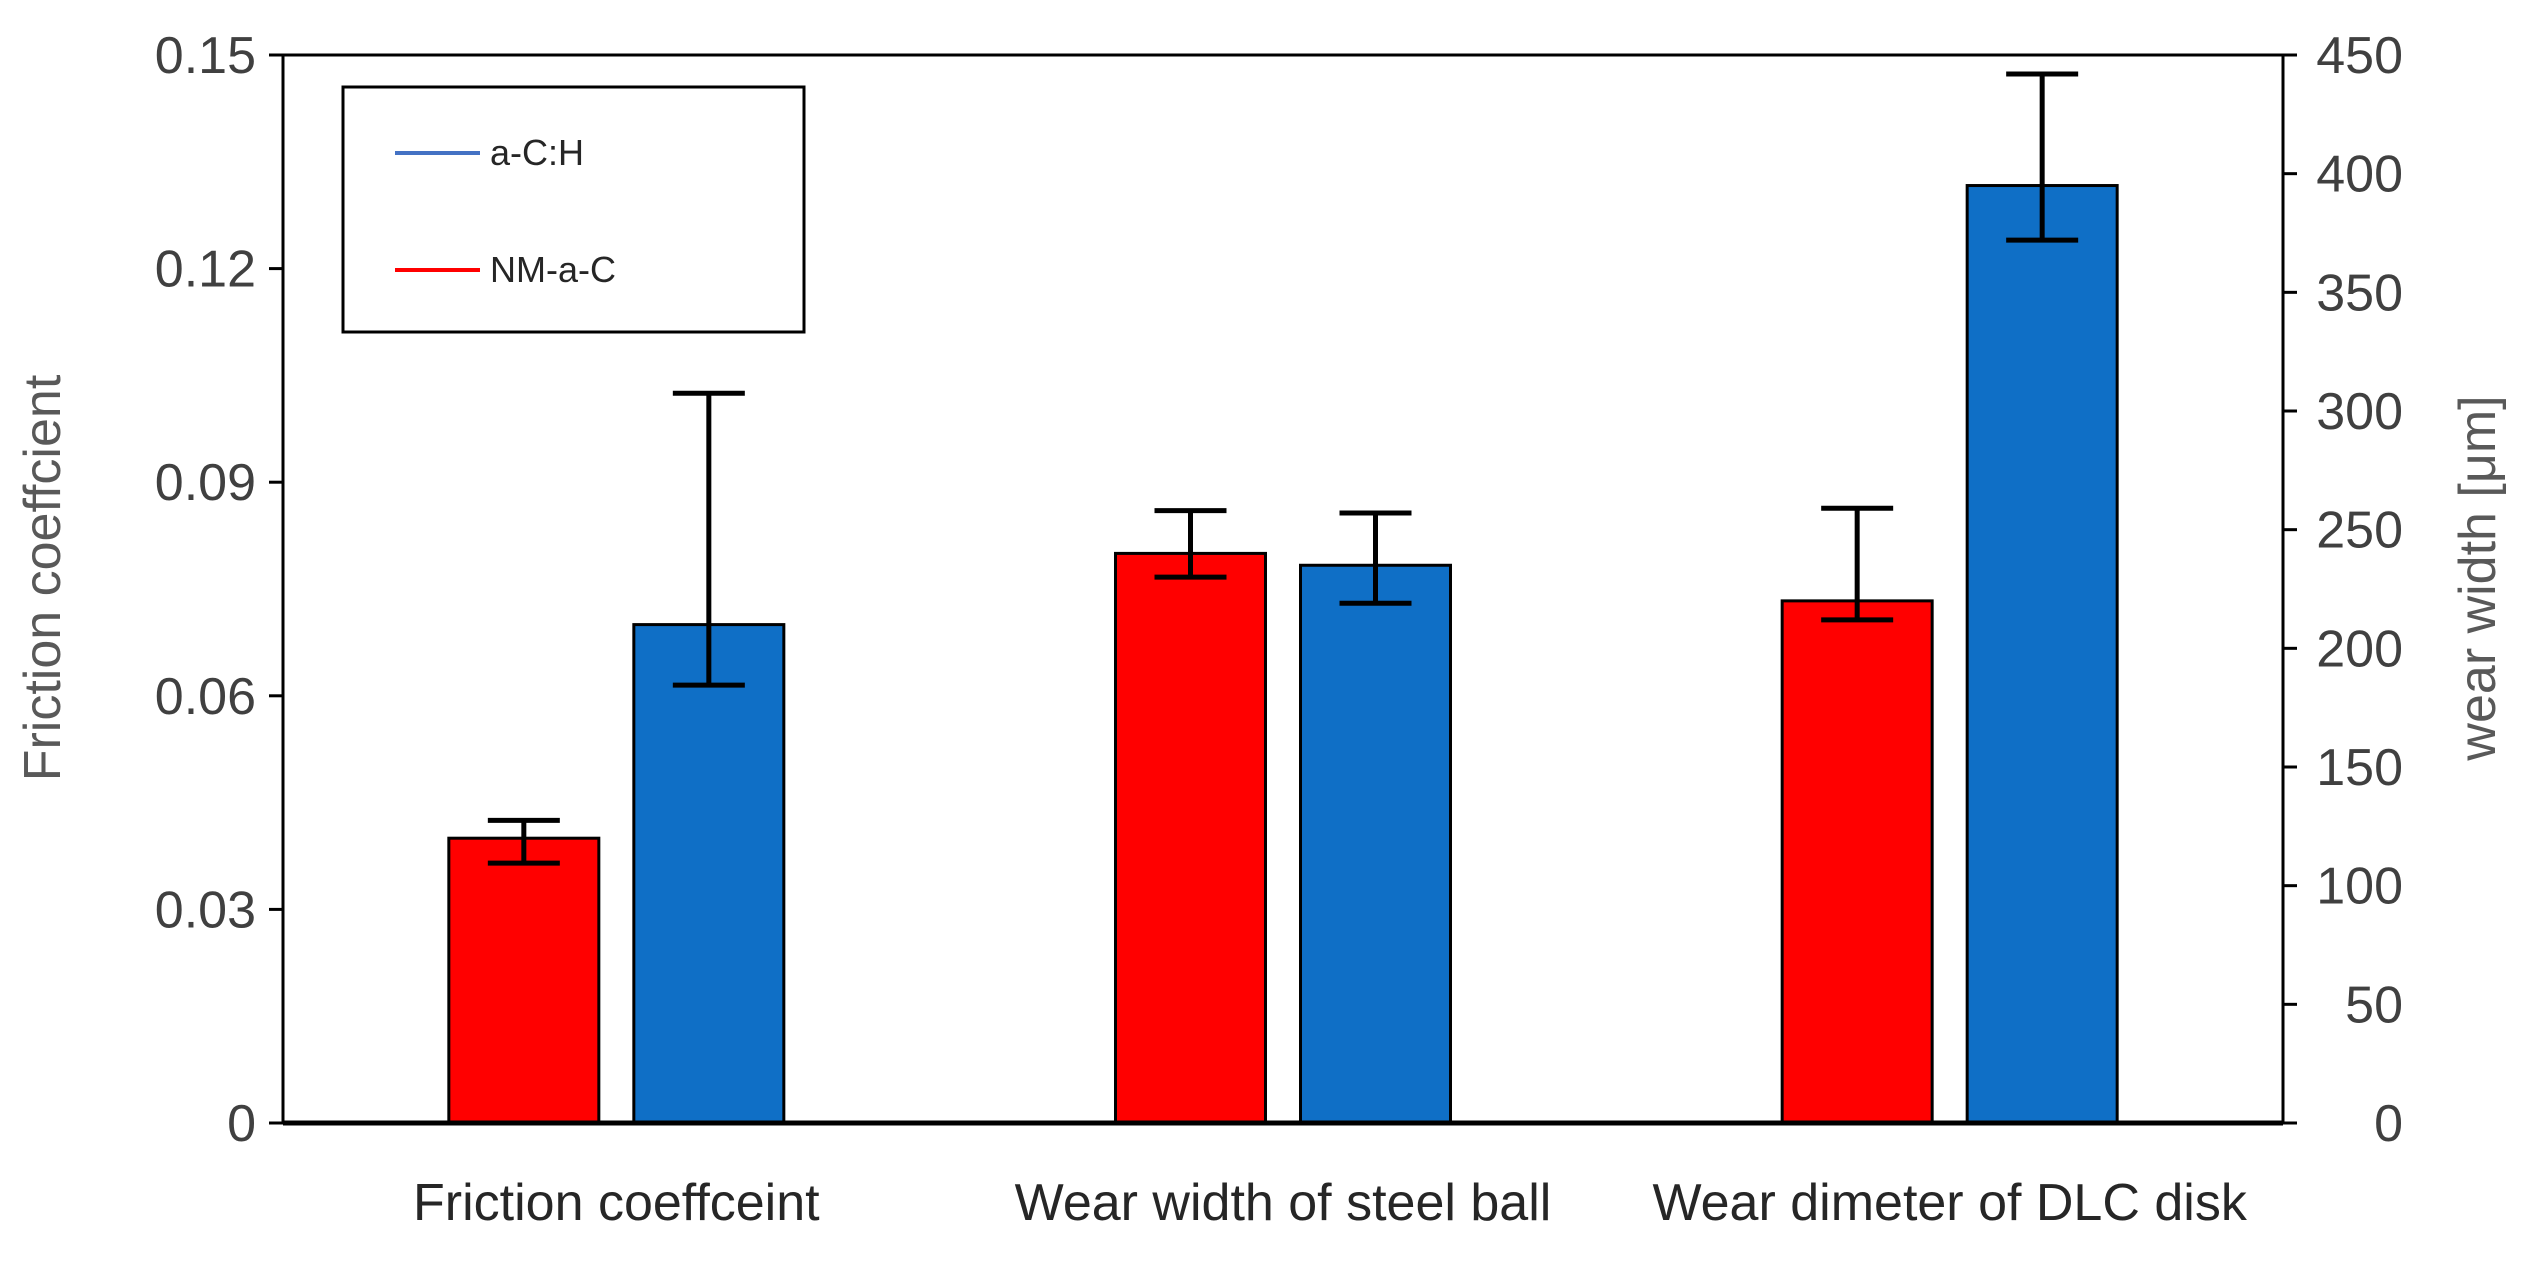  I want to click on right-axis-ticks: 0 50 100 150 200 250 300 350 400 450, so click(2343, 590).